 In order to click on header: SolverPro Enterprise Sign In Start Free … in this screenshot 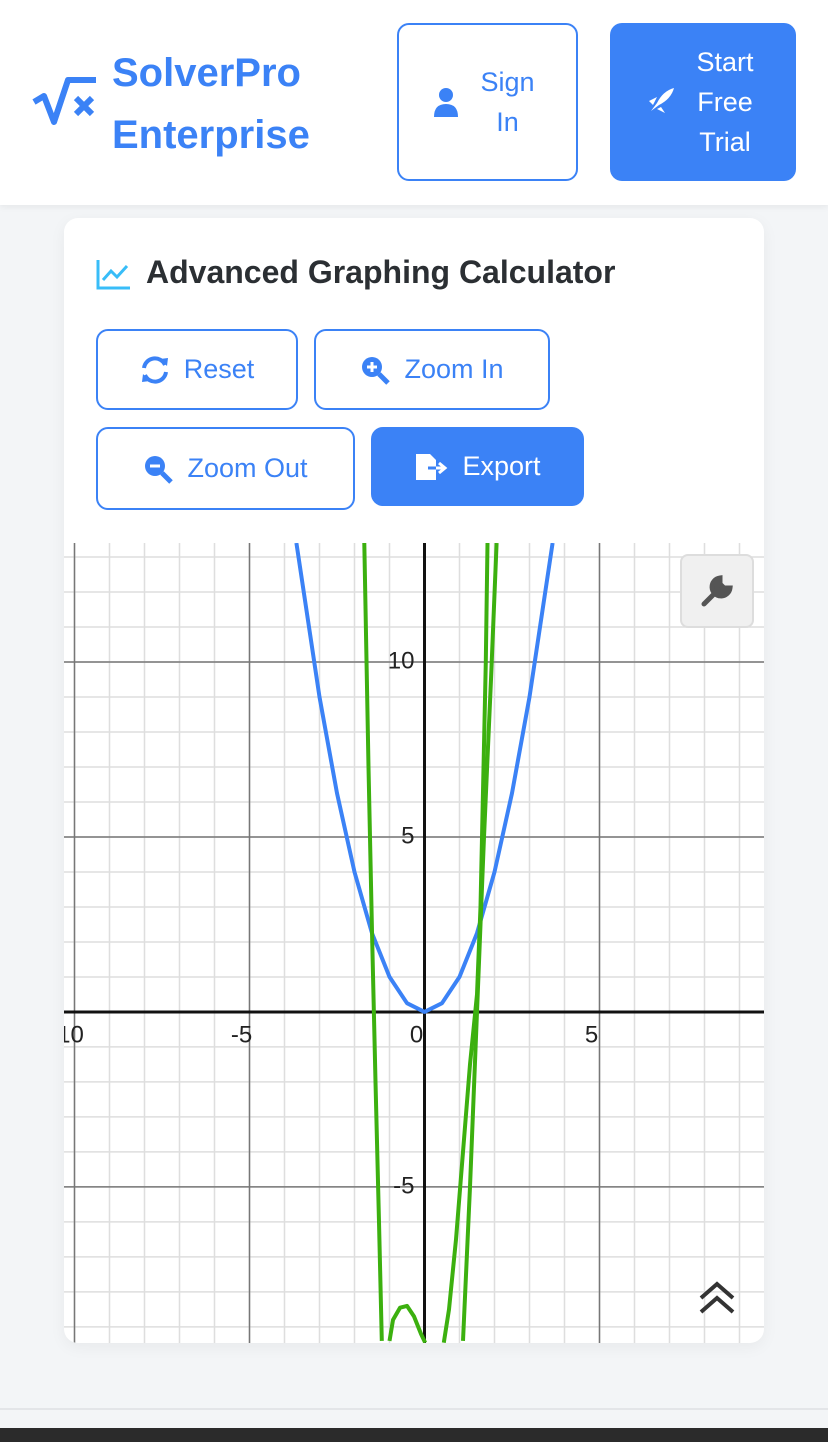, I will do `click(414, 102)`.